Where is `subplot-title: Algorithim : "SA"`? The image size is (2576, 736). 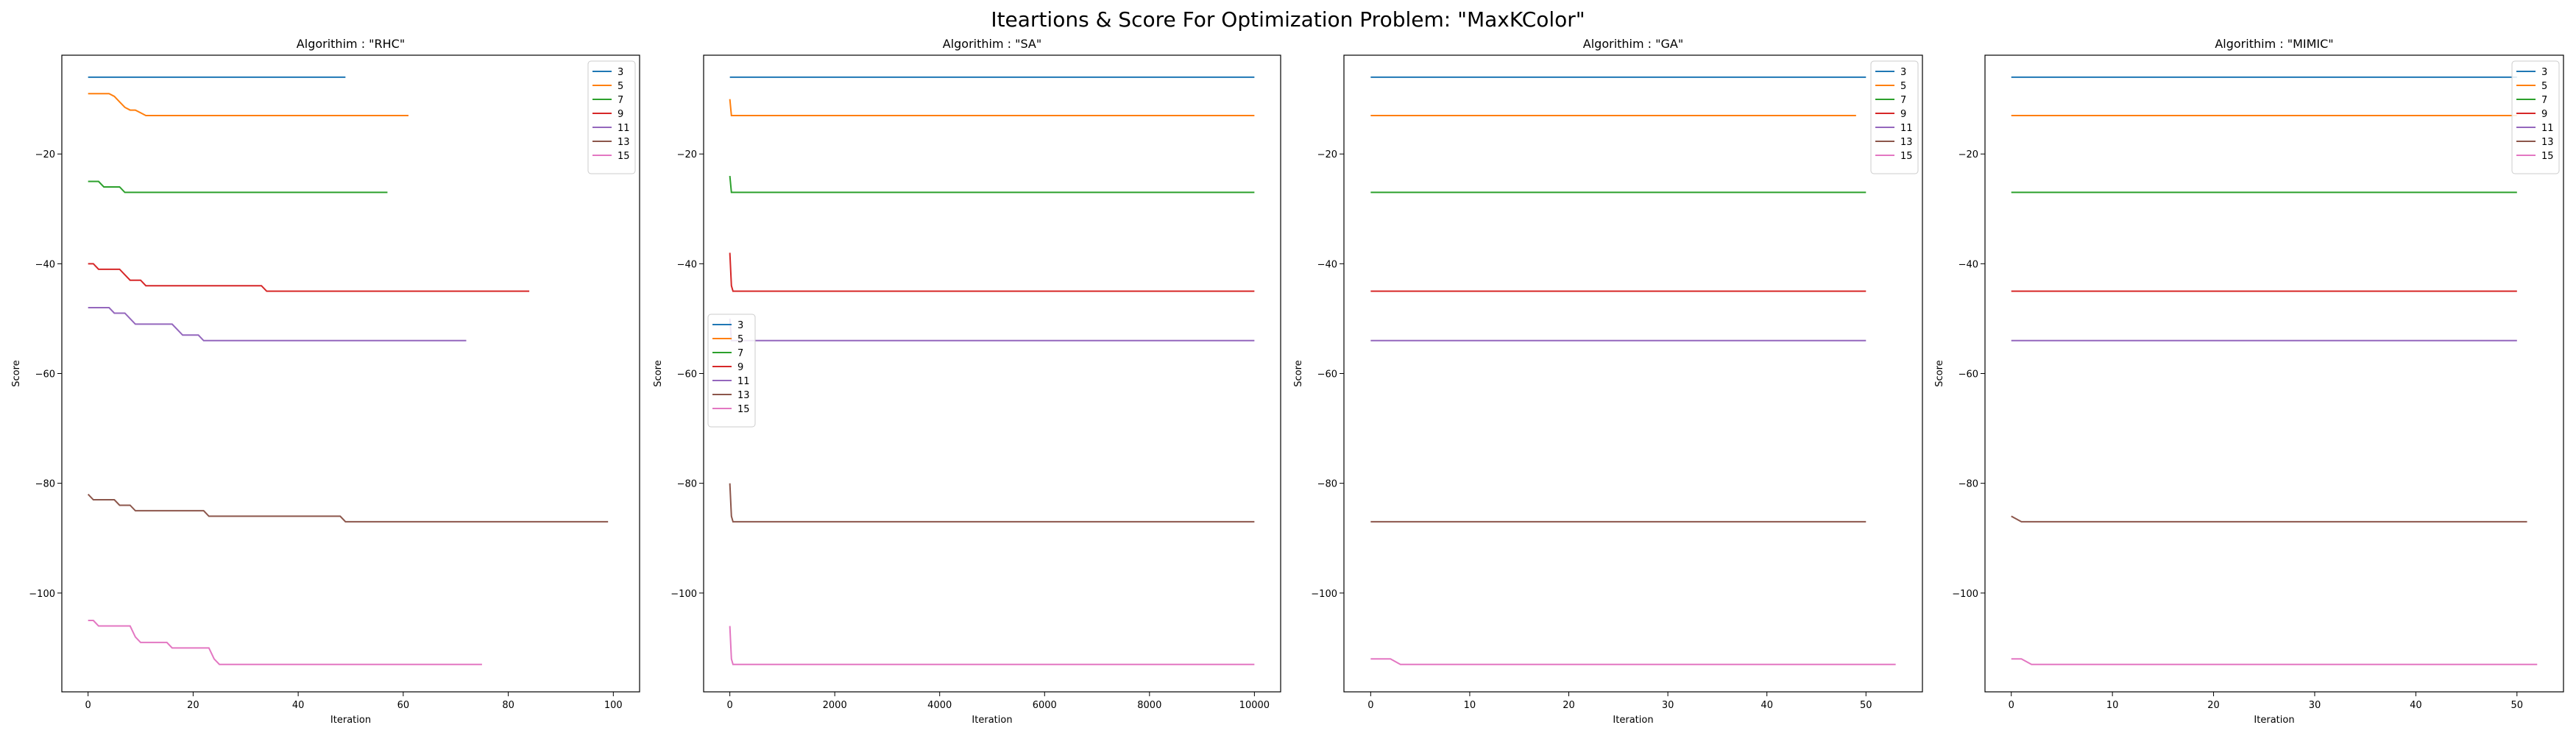
subplot-title: Algorithim : "SA" is located at coordinates (992, 44).